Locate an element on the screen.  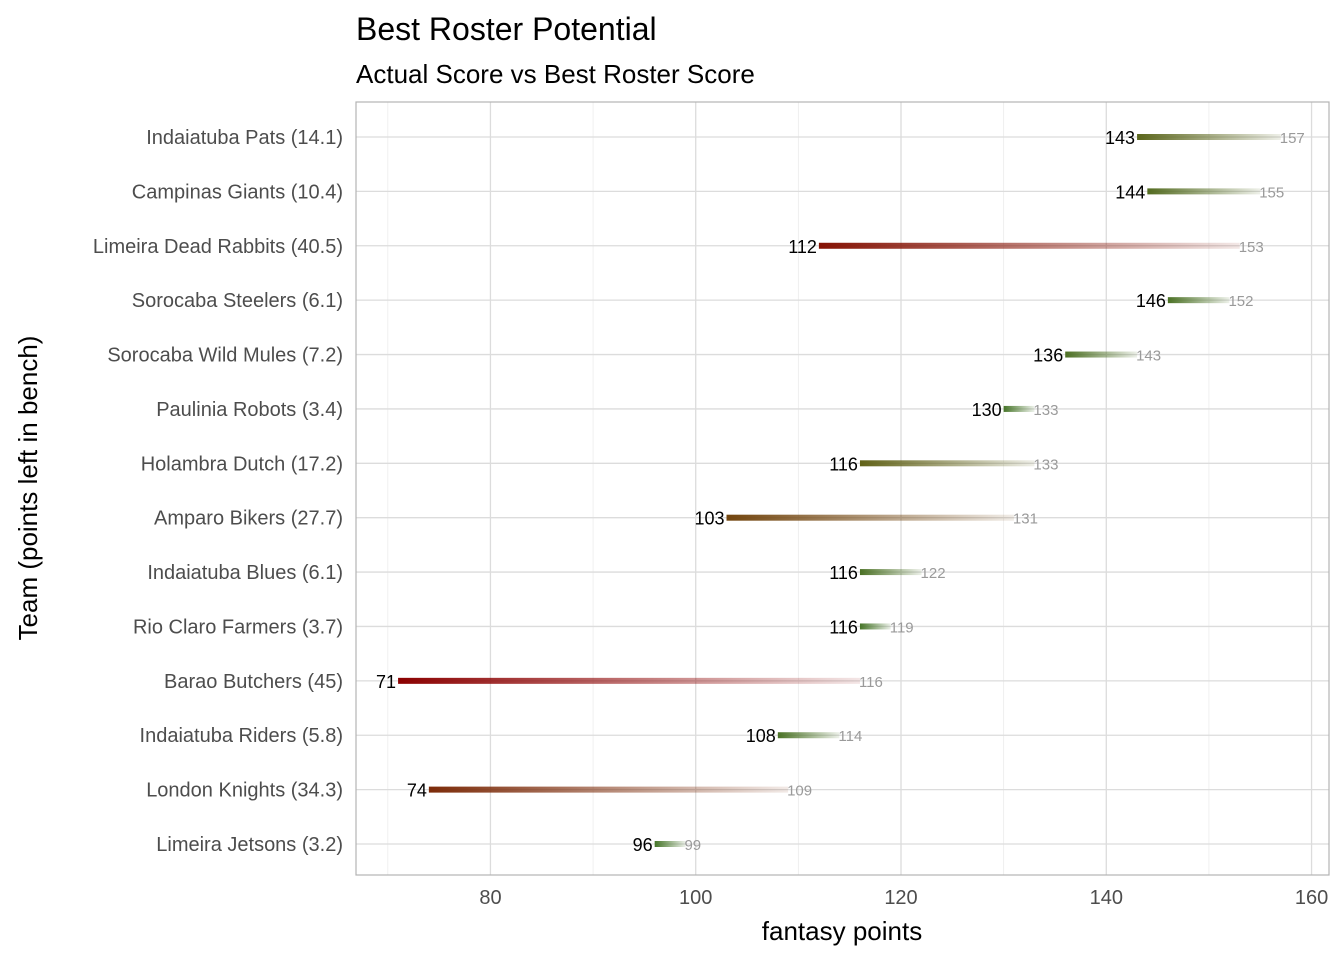
best-score-label: 109 is located at coordinates (799, 791).